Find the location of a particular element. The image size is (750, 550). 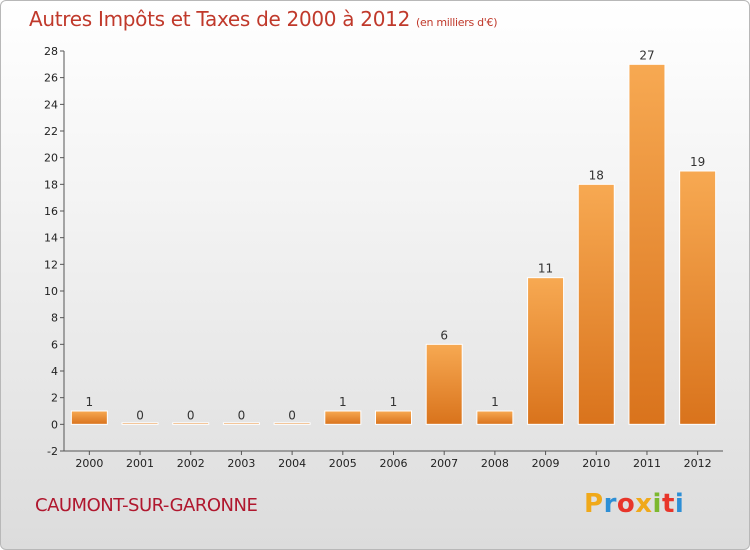

y-tick-label: 14 is located at coordinates (51, 238).